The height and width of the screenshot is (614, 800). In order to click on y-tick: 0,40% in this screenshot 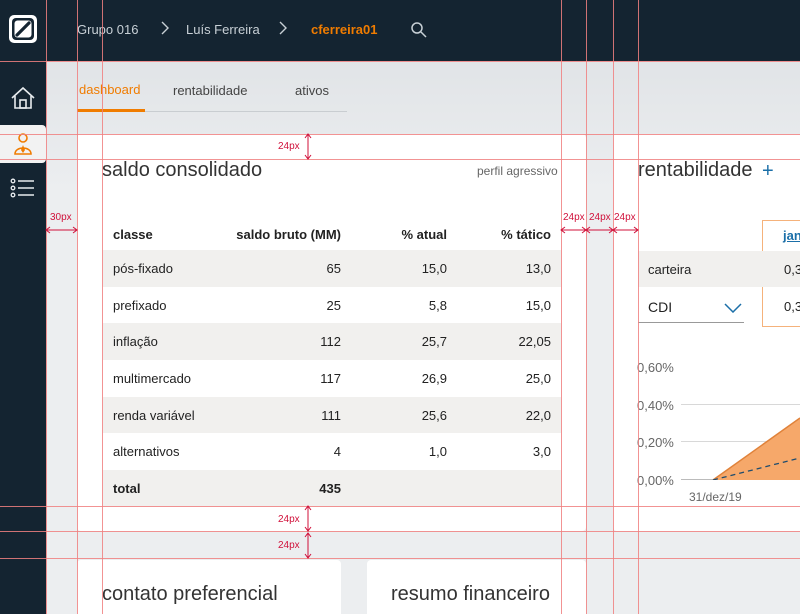, I will do `click(655, 405)`.